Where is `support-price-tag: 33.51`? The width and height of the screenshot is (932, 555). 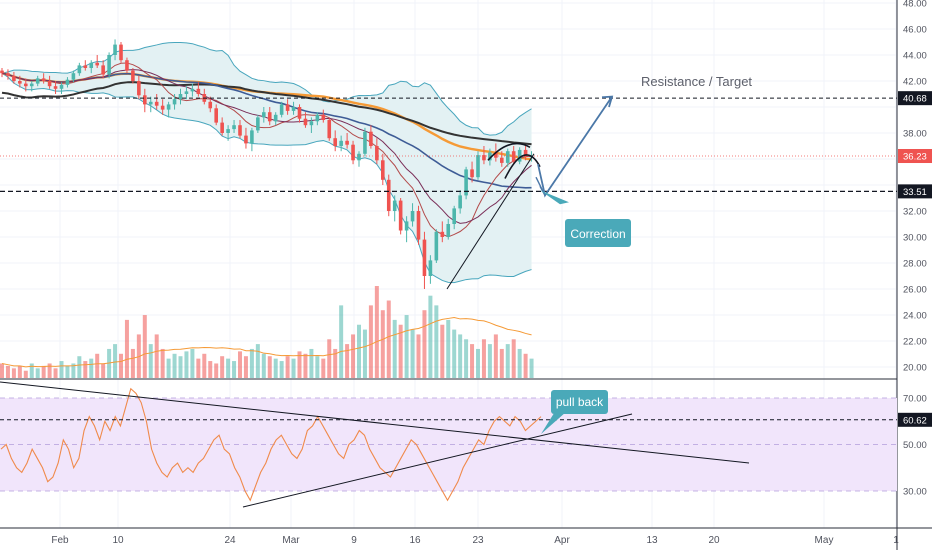
support-price-tag: 33.51 is located at coordinates (915, 192).